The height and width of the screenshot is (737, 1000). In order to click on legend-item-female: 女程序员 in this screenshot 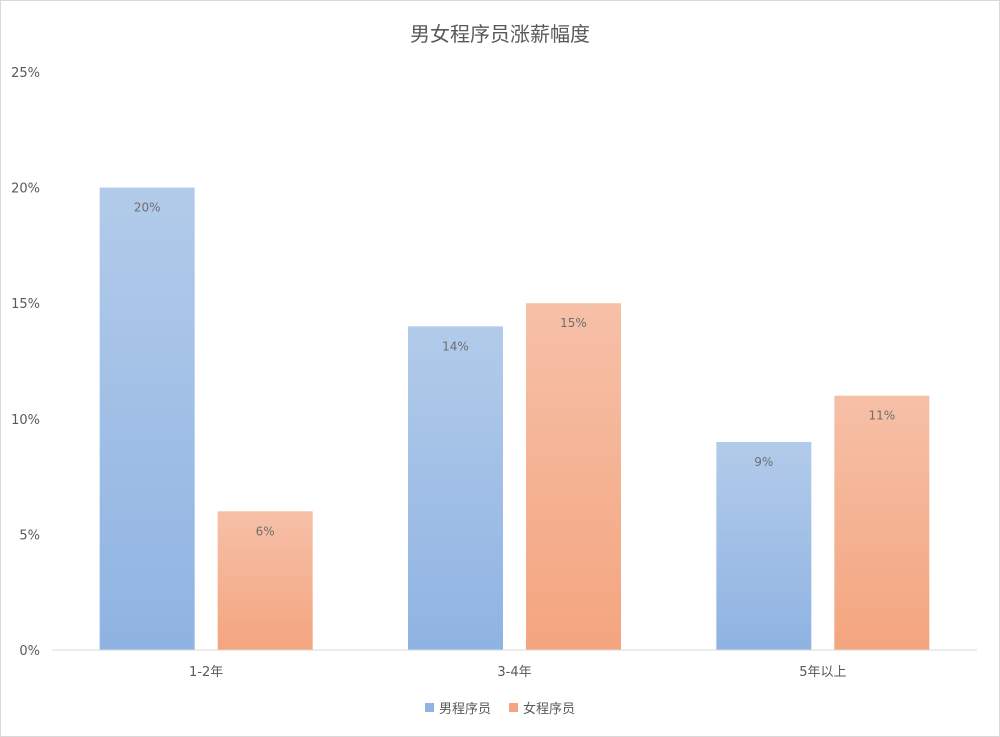, I will do `click(542, 707)`.